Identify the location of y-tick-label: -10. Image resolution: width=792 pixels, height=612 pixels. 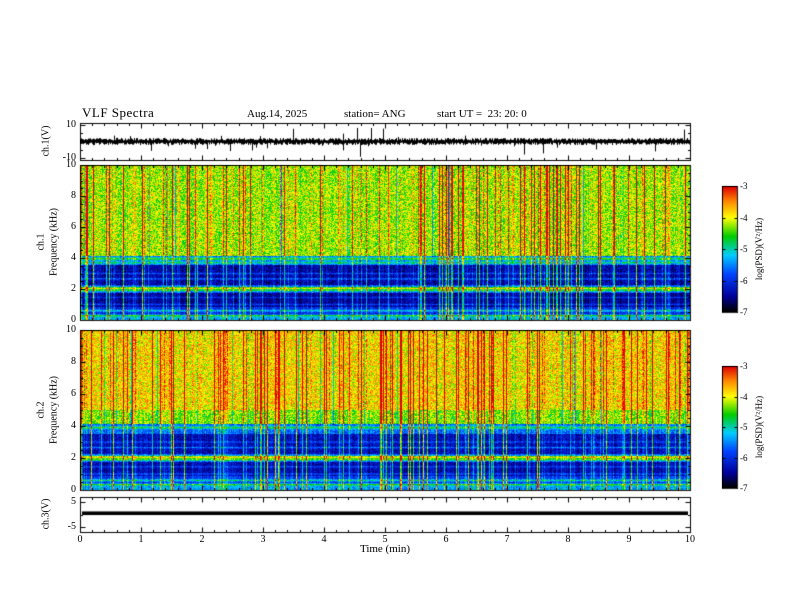
(69, 158).